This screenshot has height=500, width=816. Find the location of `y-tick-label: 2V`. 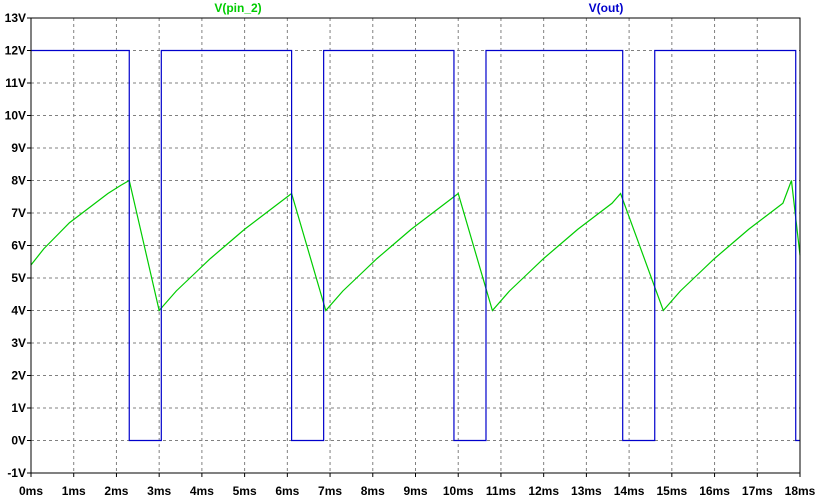

y-tick-label: 2V is located at coordinates (18, 376).